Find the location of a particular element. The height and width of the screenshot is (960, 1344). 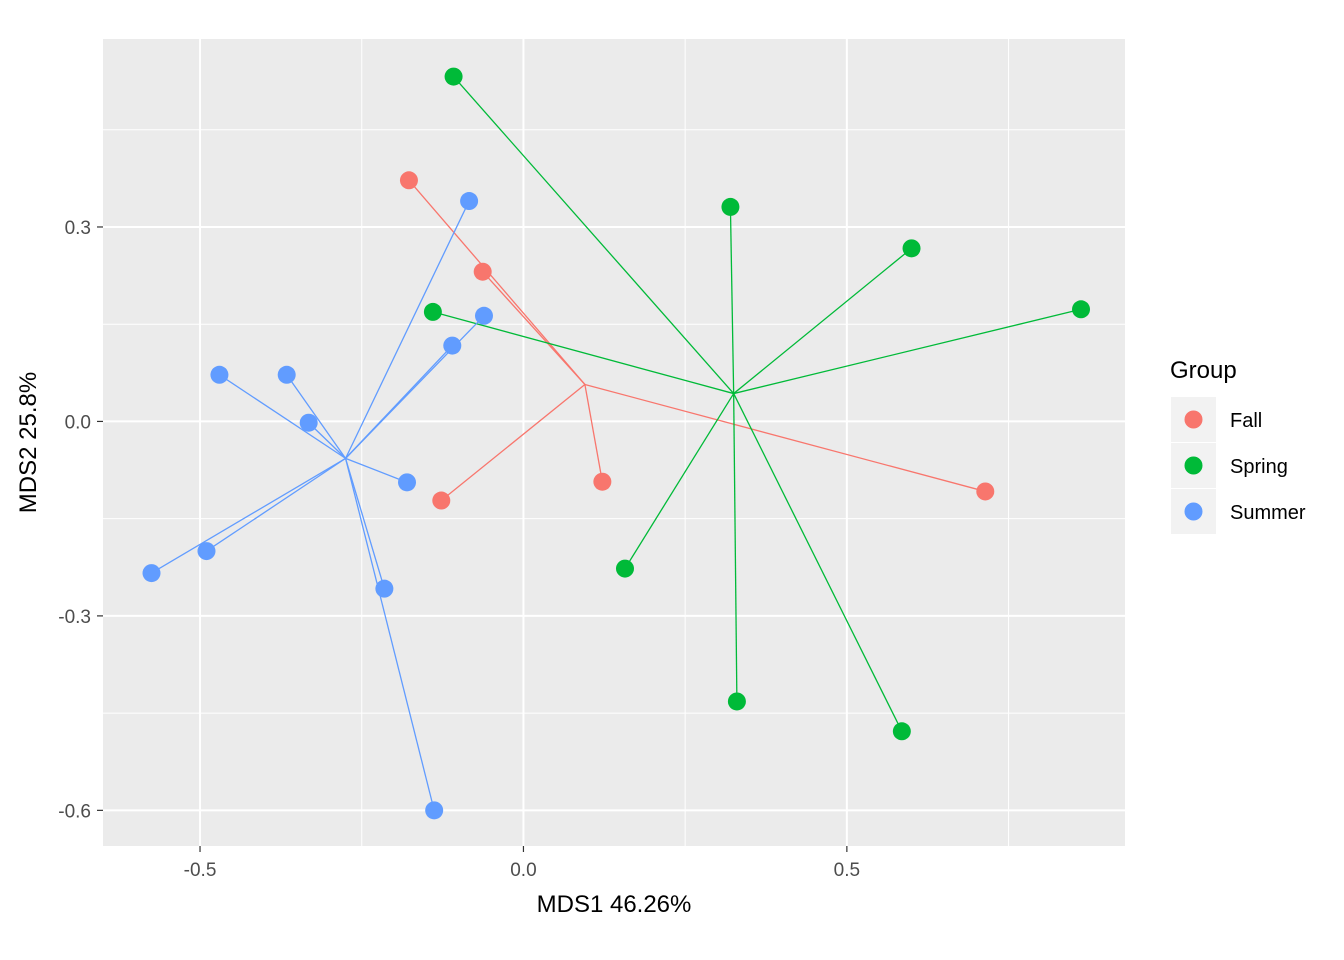

x-tick-label: -0.5 is located at coordinates (200, 870).